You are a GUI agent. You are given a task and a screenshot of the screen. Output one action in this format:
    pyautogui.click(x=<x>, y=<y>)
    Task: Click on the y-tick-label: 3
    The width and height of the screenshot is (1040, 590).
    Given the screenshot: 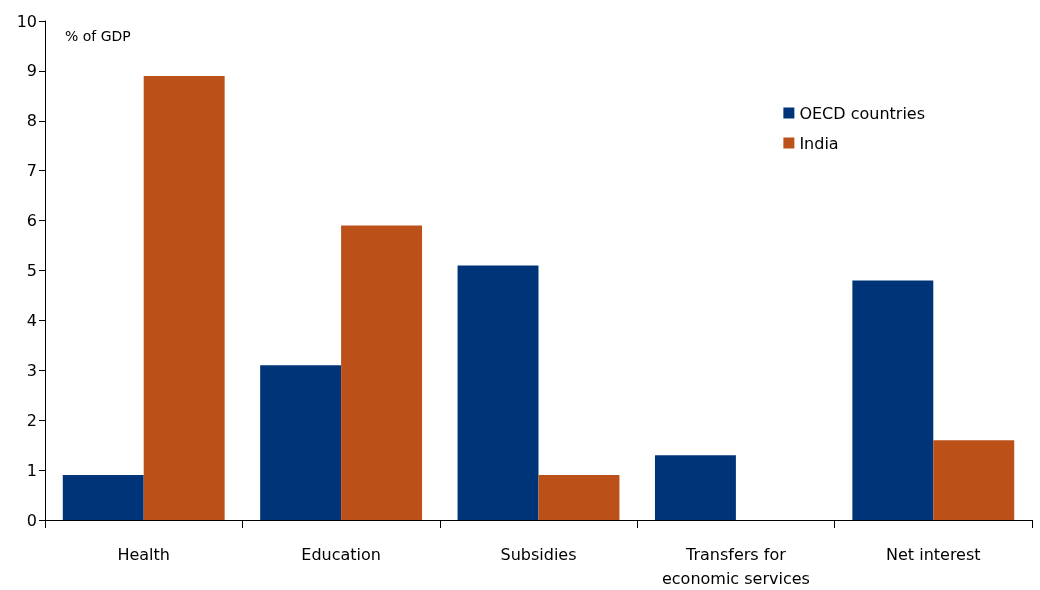 What is the action you would take?
    pyautogui.click(x=31, y=370)
    